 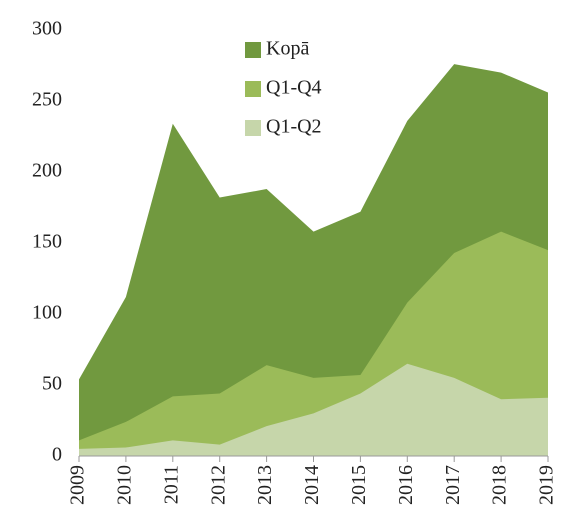 I want to click on x-tick-label: 2014, so click(x=312, y=485).